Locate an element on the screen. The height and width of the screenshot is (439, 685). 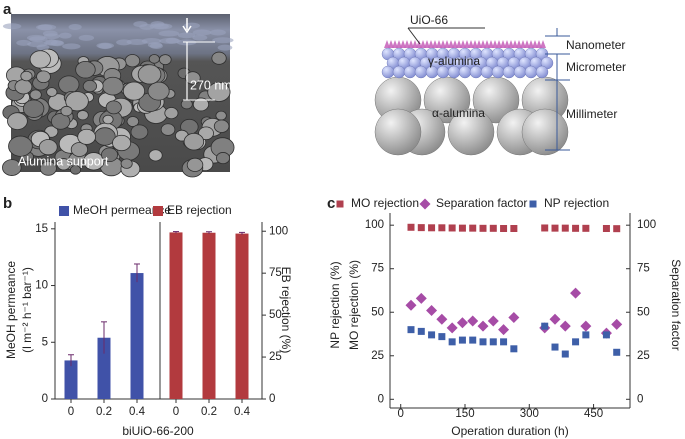
y2-tick-label: 0 is located at coordinates (640, 399).